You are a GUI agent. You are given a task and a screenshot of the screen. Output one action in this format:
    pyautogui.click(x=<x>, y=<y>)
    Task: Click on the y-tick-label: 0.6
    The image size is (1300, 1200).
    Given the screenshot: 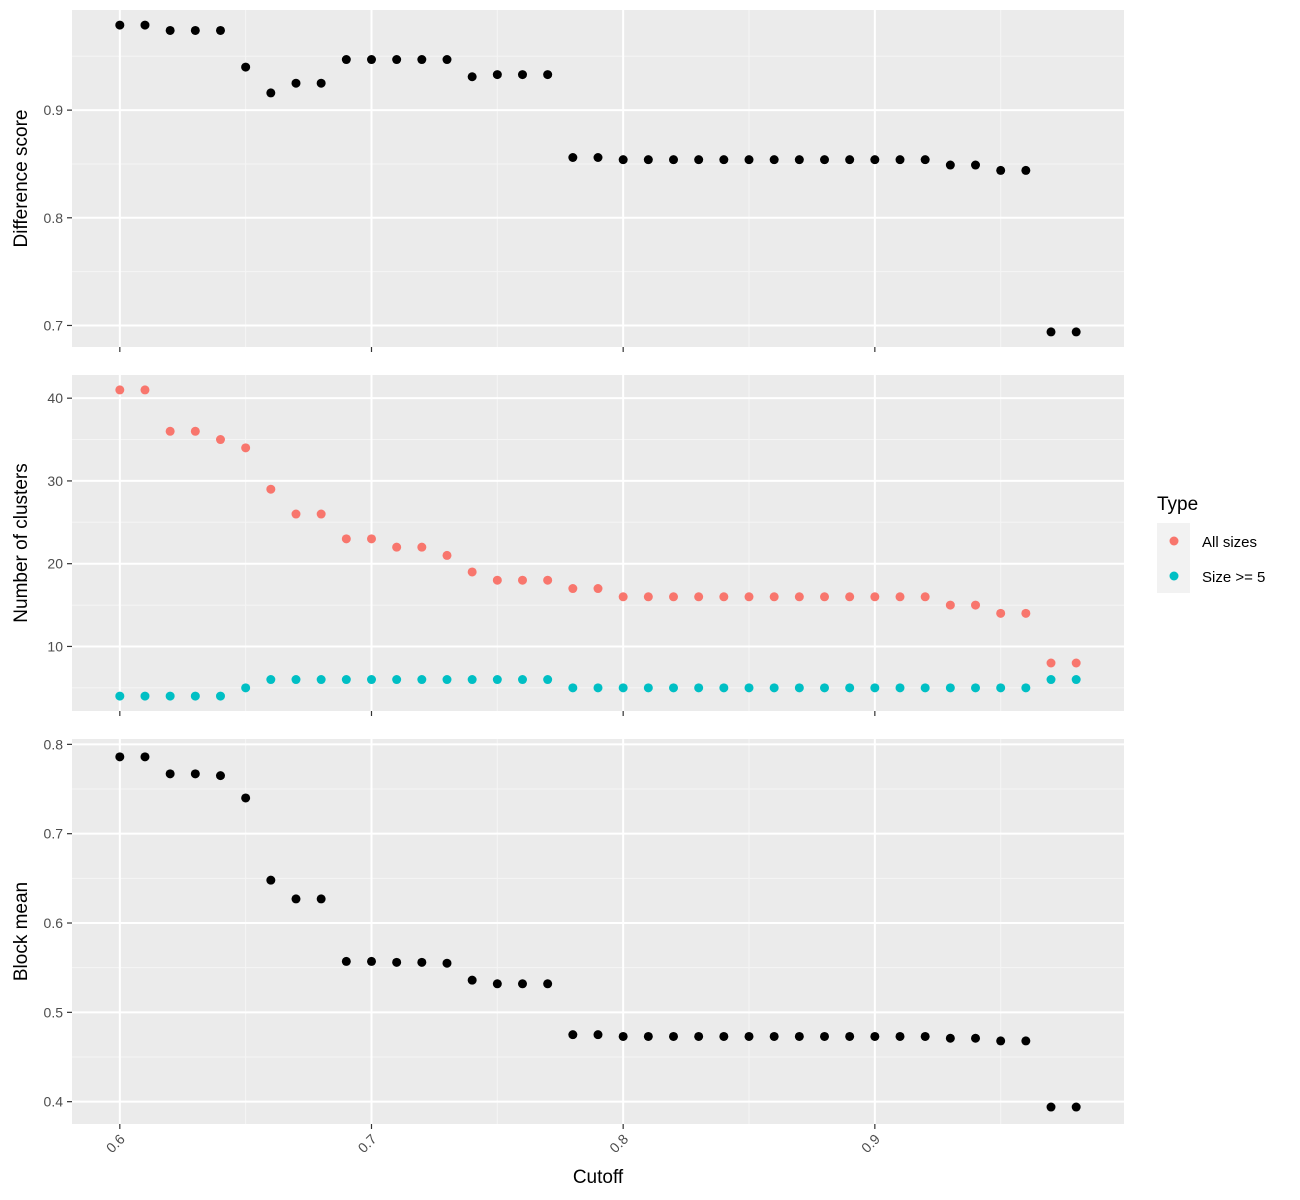 What is the action you would take?
    pyautogui.click(x=54, y=923)
    